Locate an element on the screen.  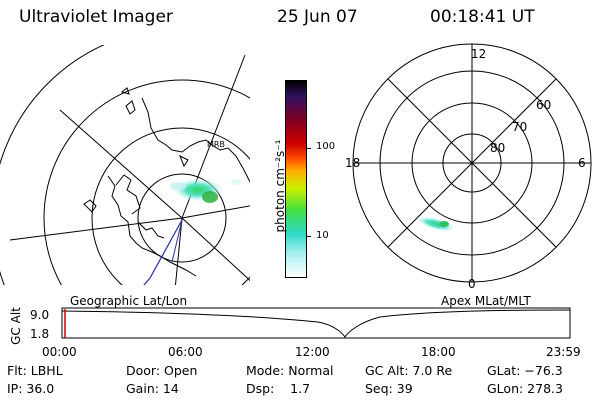
timeline-ylabel: GC Alt is located at coordinates (16, 326).